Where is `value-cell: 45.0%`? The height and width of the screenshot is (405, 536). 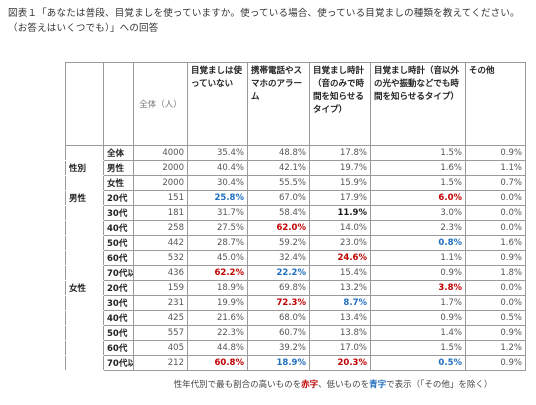 value-cell: 45.0% is located at coordinates (217, 258).